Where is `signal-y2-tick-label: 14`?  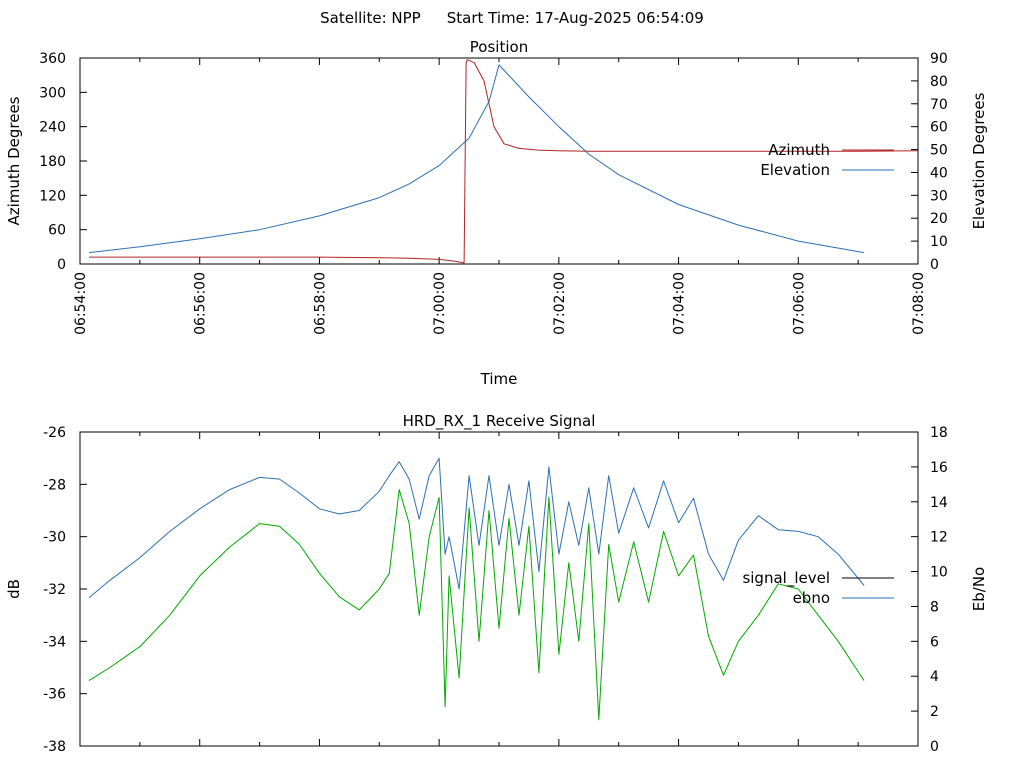
signal-y2-tick-label: 14 is located at coordinates (939, 503).